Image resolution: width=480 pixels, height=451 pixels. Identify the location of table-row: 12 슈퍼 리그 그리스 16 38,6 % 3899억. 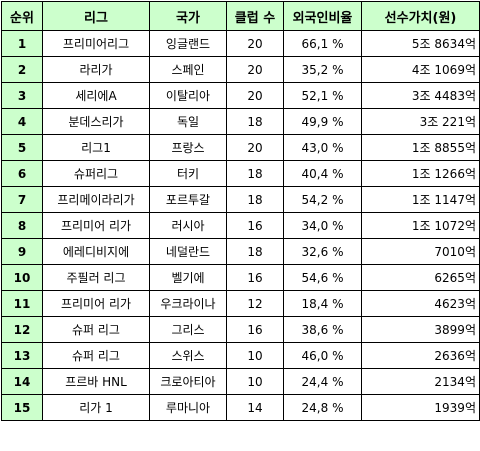
(240, 329).